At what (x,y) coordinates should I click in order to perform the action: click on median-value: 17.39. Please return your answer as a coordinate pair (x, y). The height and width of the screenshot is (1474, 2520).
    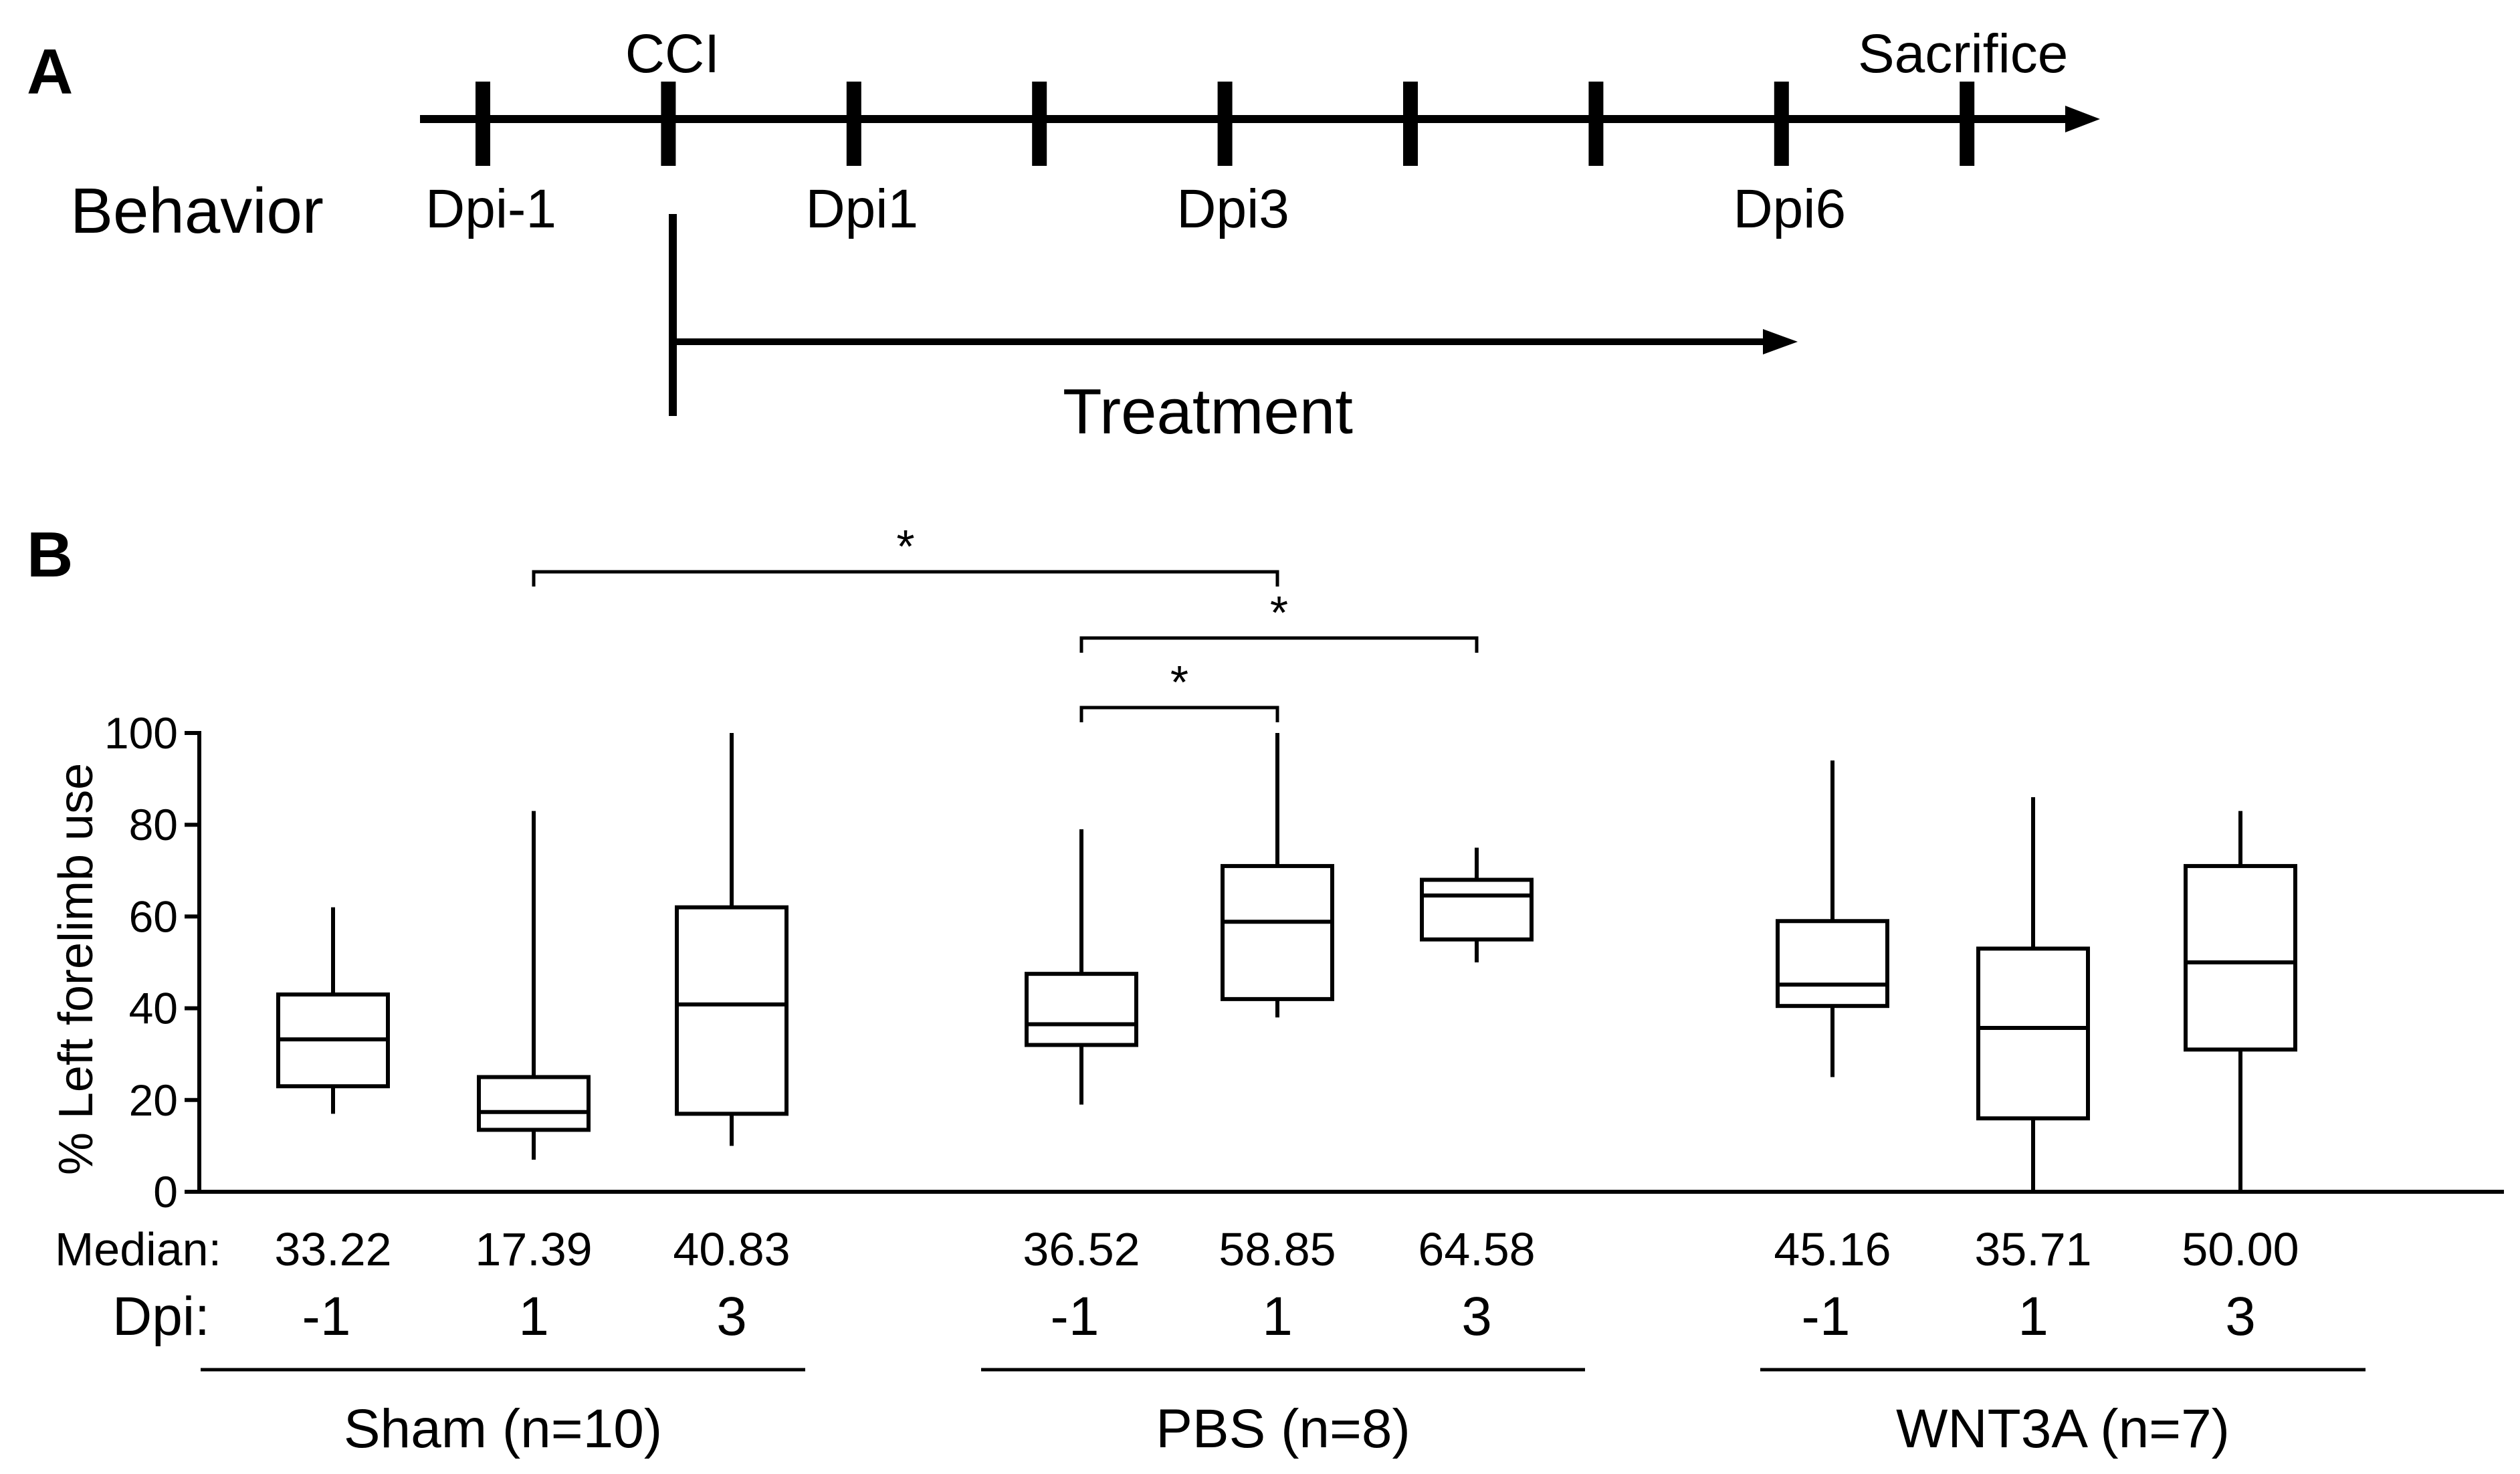
    Looking at the image, I should click on (533, 1249).